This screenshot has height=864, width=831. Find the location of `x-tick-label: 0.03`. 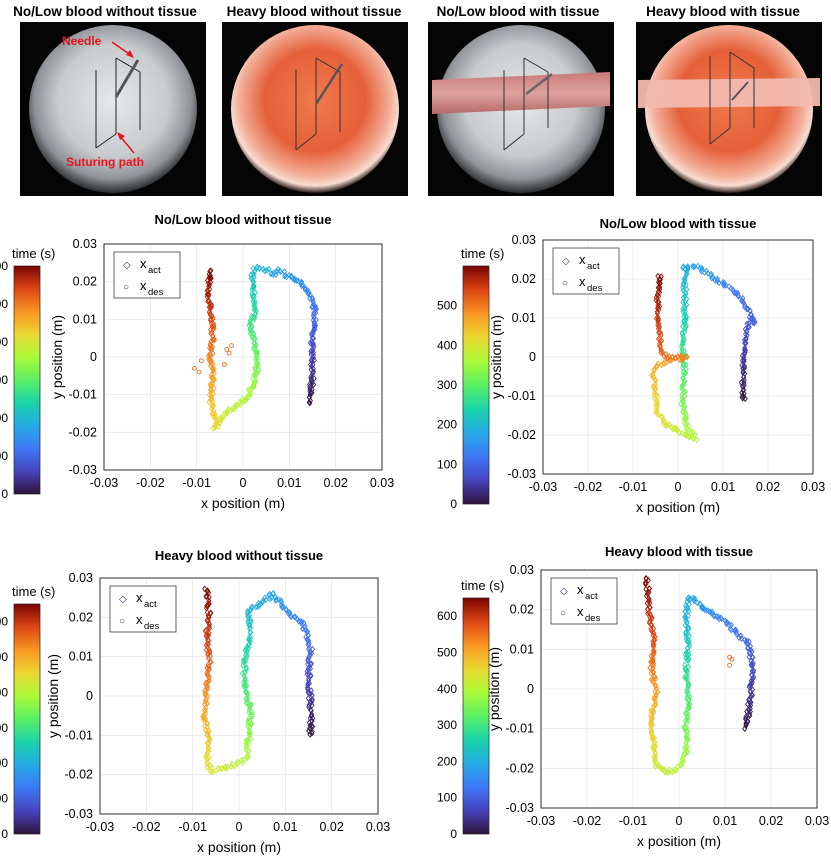

x-tick-label: 0.03 is located at coordinates (378, 827).